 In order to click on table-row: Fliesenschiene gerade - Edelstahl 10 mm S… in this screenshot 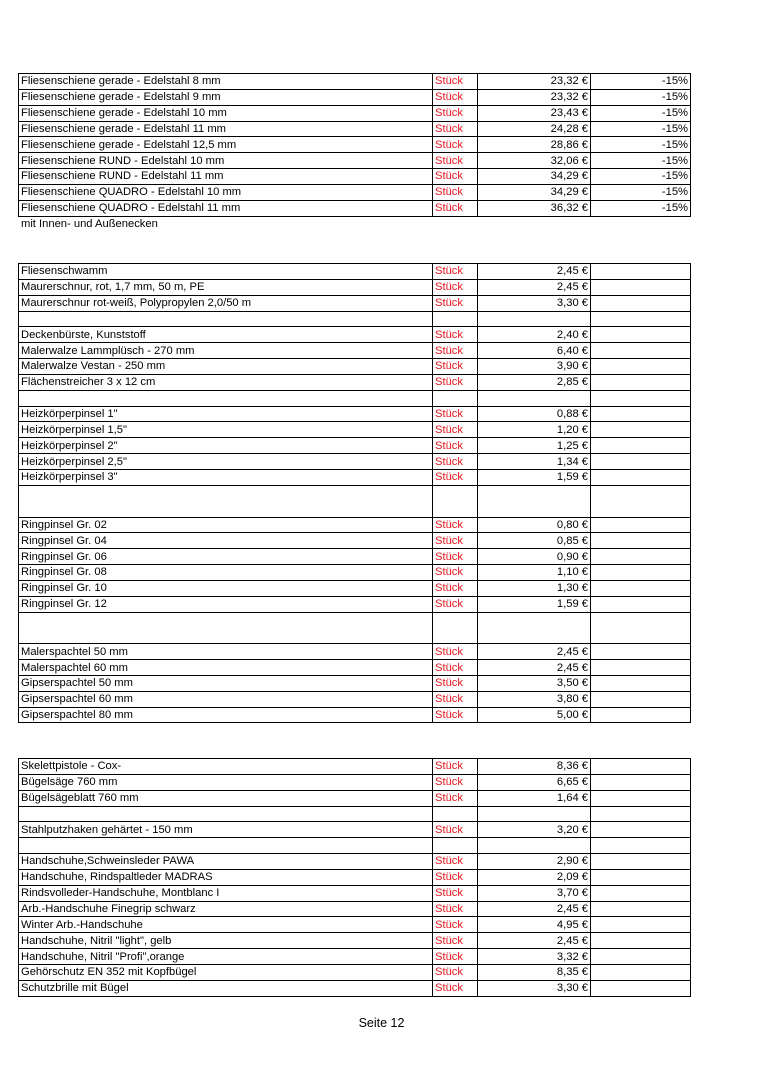, I will do `click(354, 113)`.